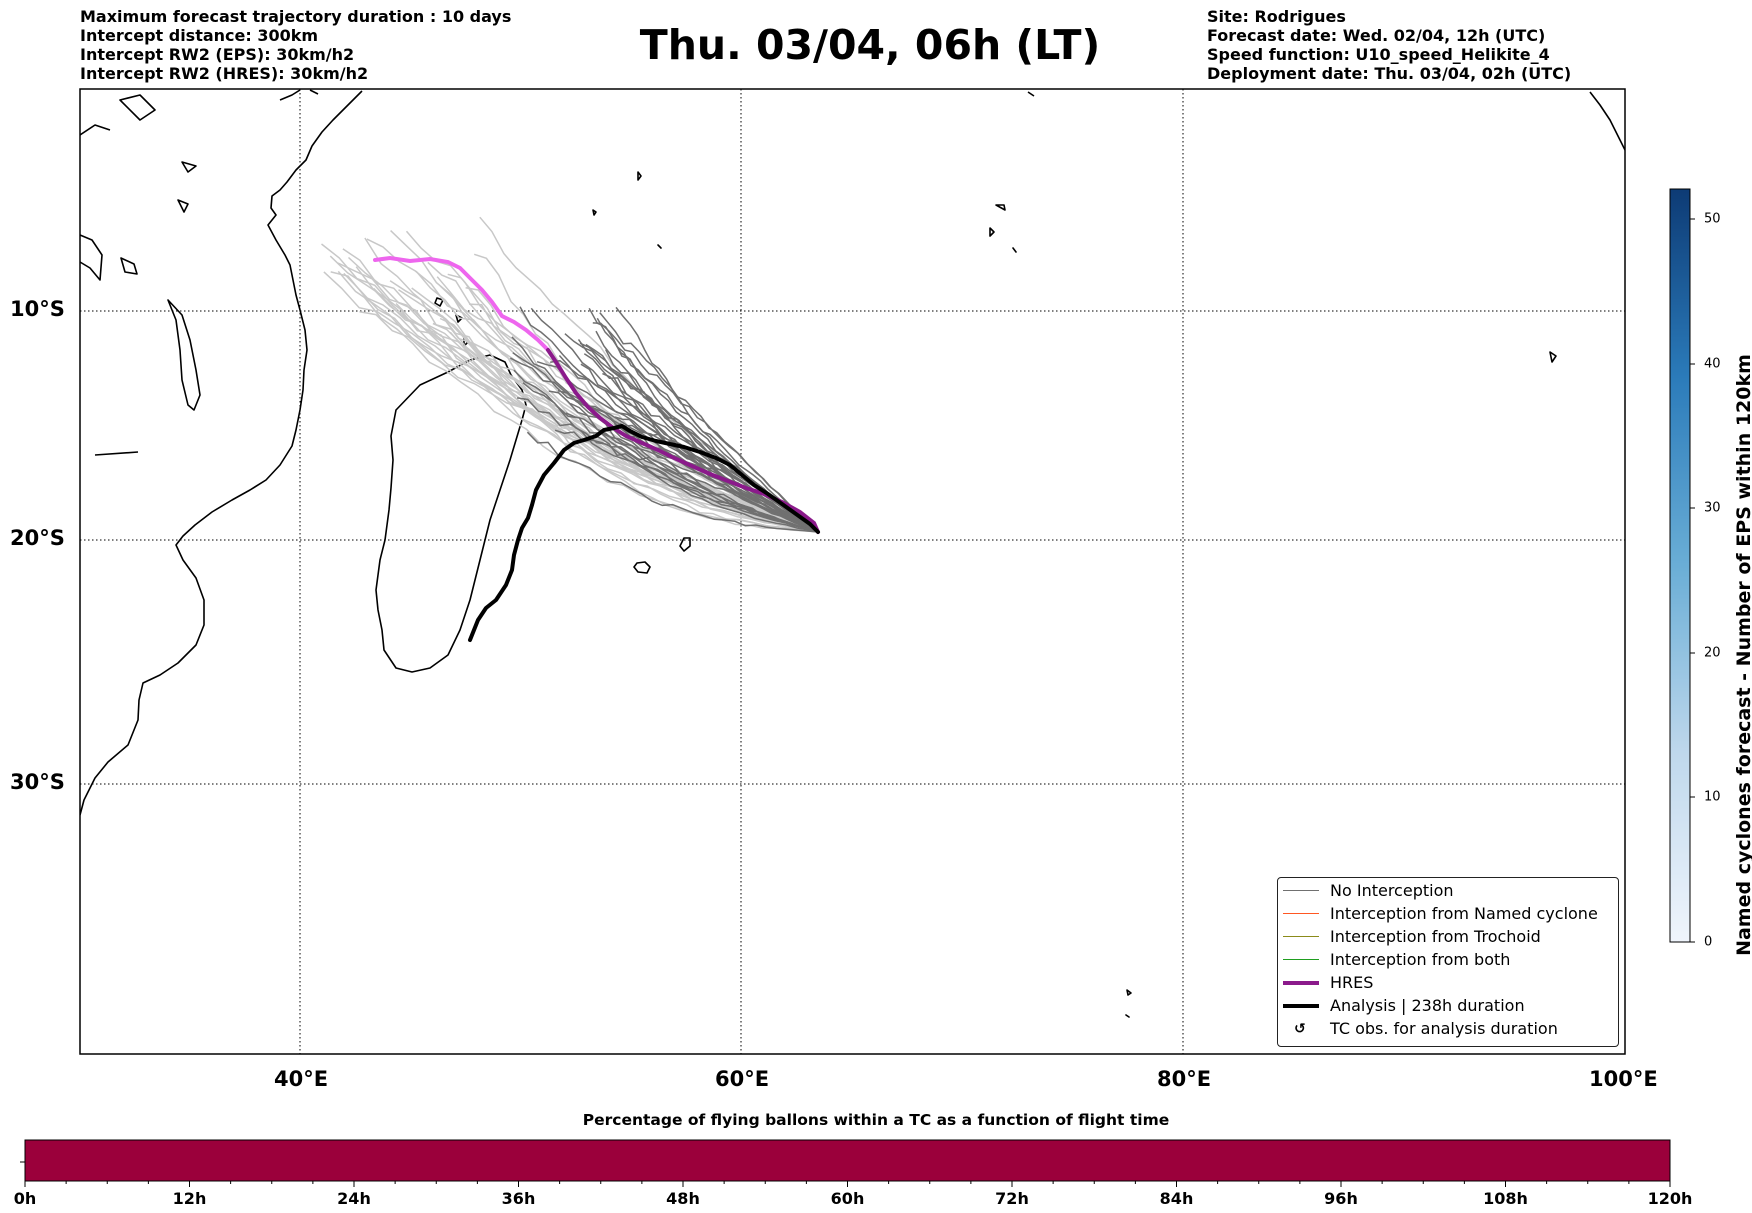 The width and height of the screenshot is (1752, 1213). What do you see at coordinates (199, 35) in the screenshot?
I see `intercept-distance-text: Intercept distance: 300km` at bounding box center [199, 35].